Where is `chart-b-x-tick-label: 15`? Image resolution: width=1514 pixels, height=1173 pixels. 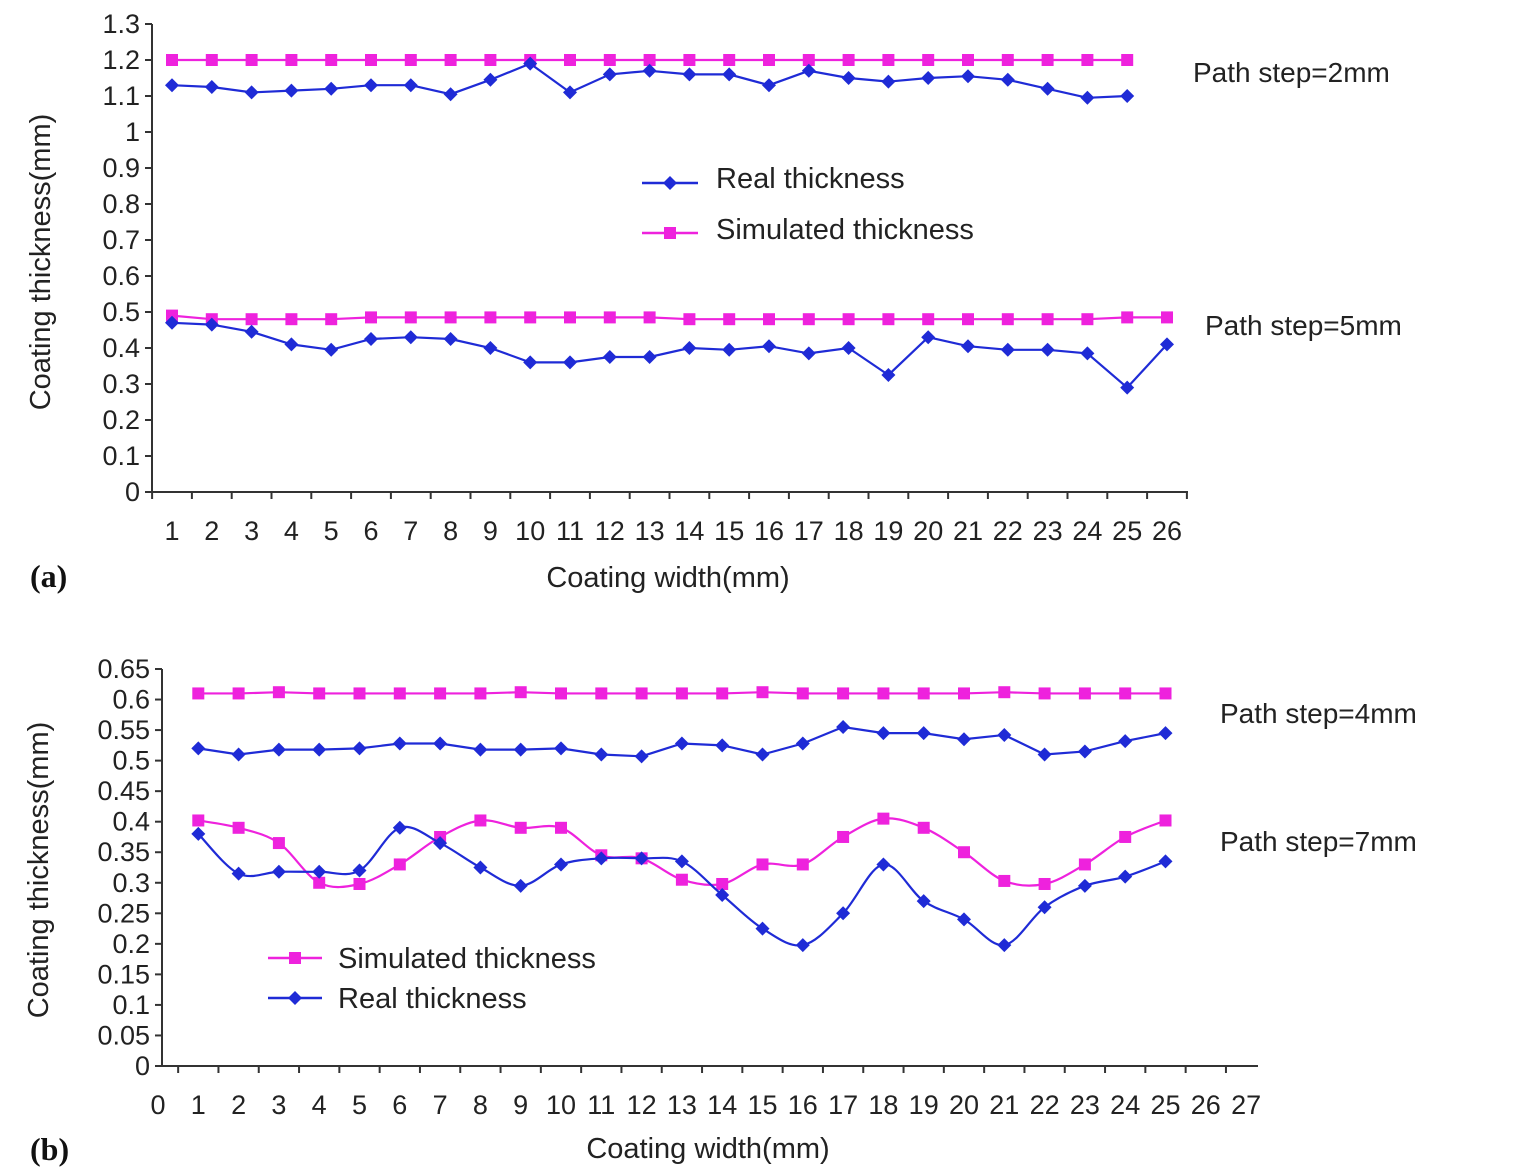 chart-b-x-tick-label: 15 is located at coordinates (762, 1105).